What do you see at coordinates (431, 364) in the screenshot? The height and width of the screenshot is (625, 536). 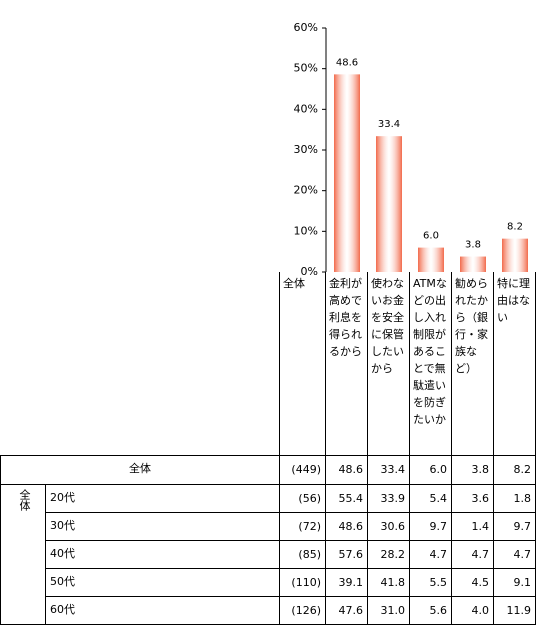 I see `category-header: ATMなどの出し入れ制限があることで無駄遣いを防ぎたいか` at bounding box center [431, 364].